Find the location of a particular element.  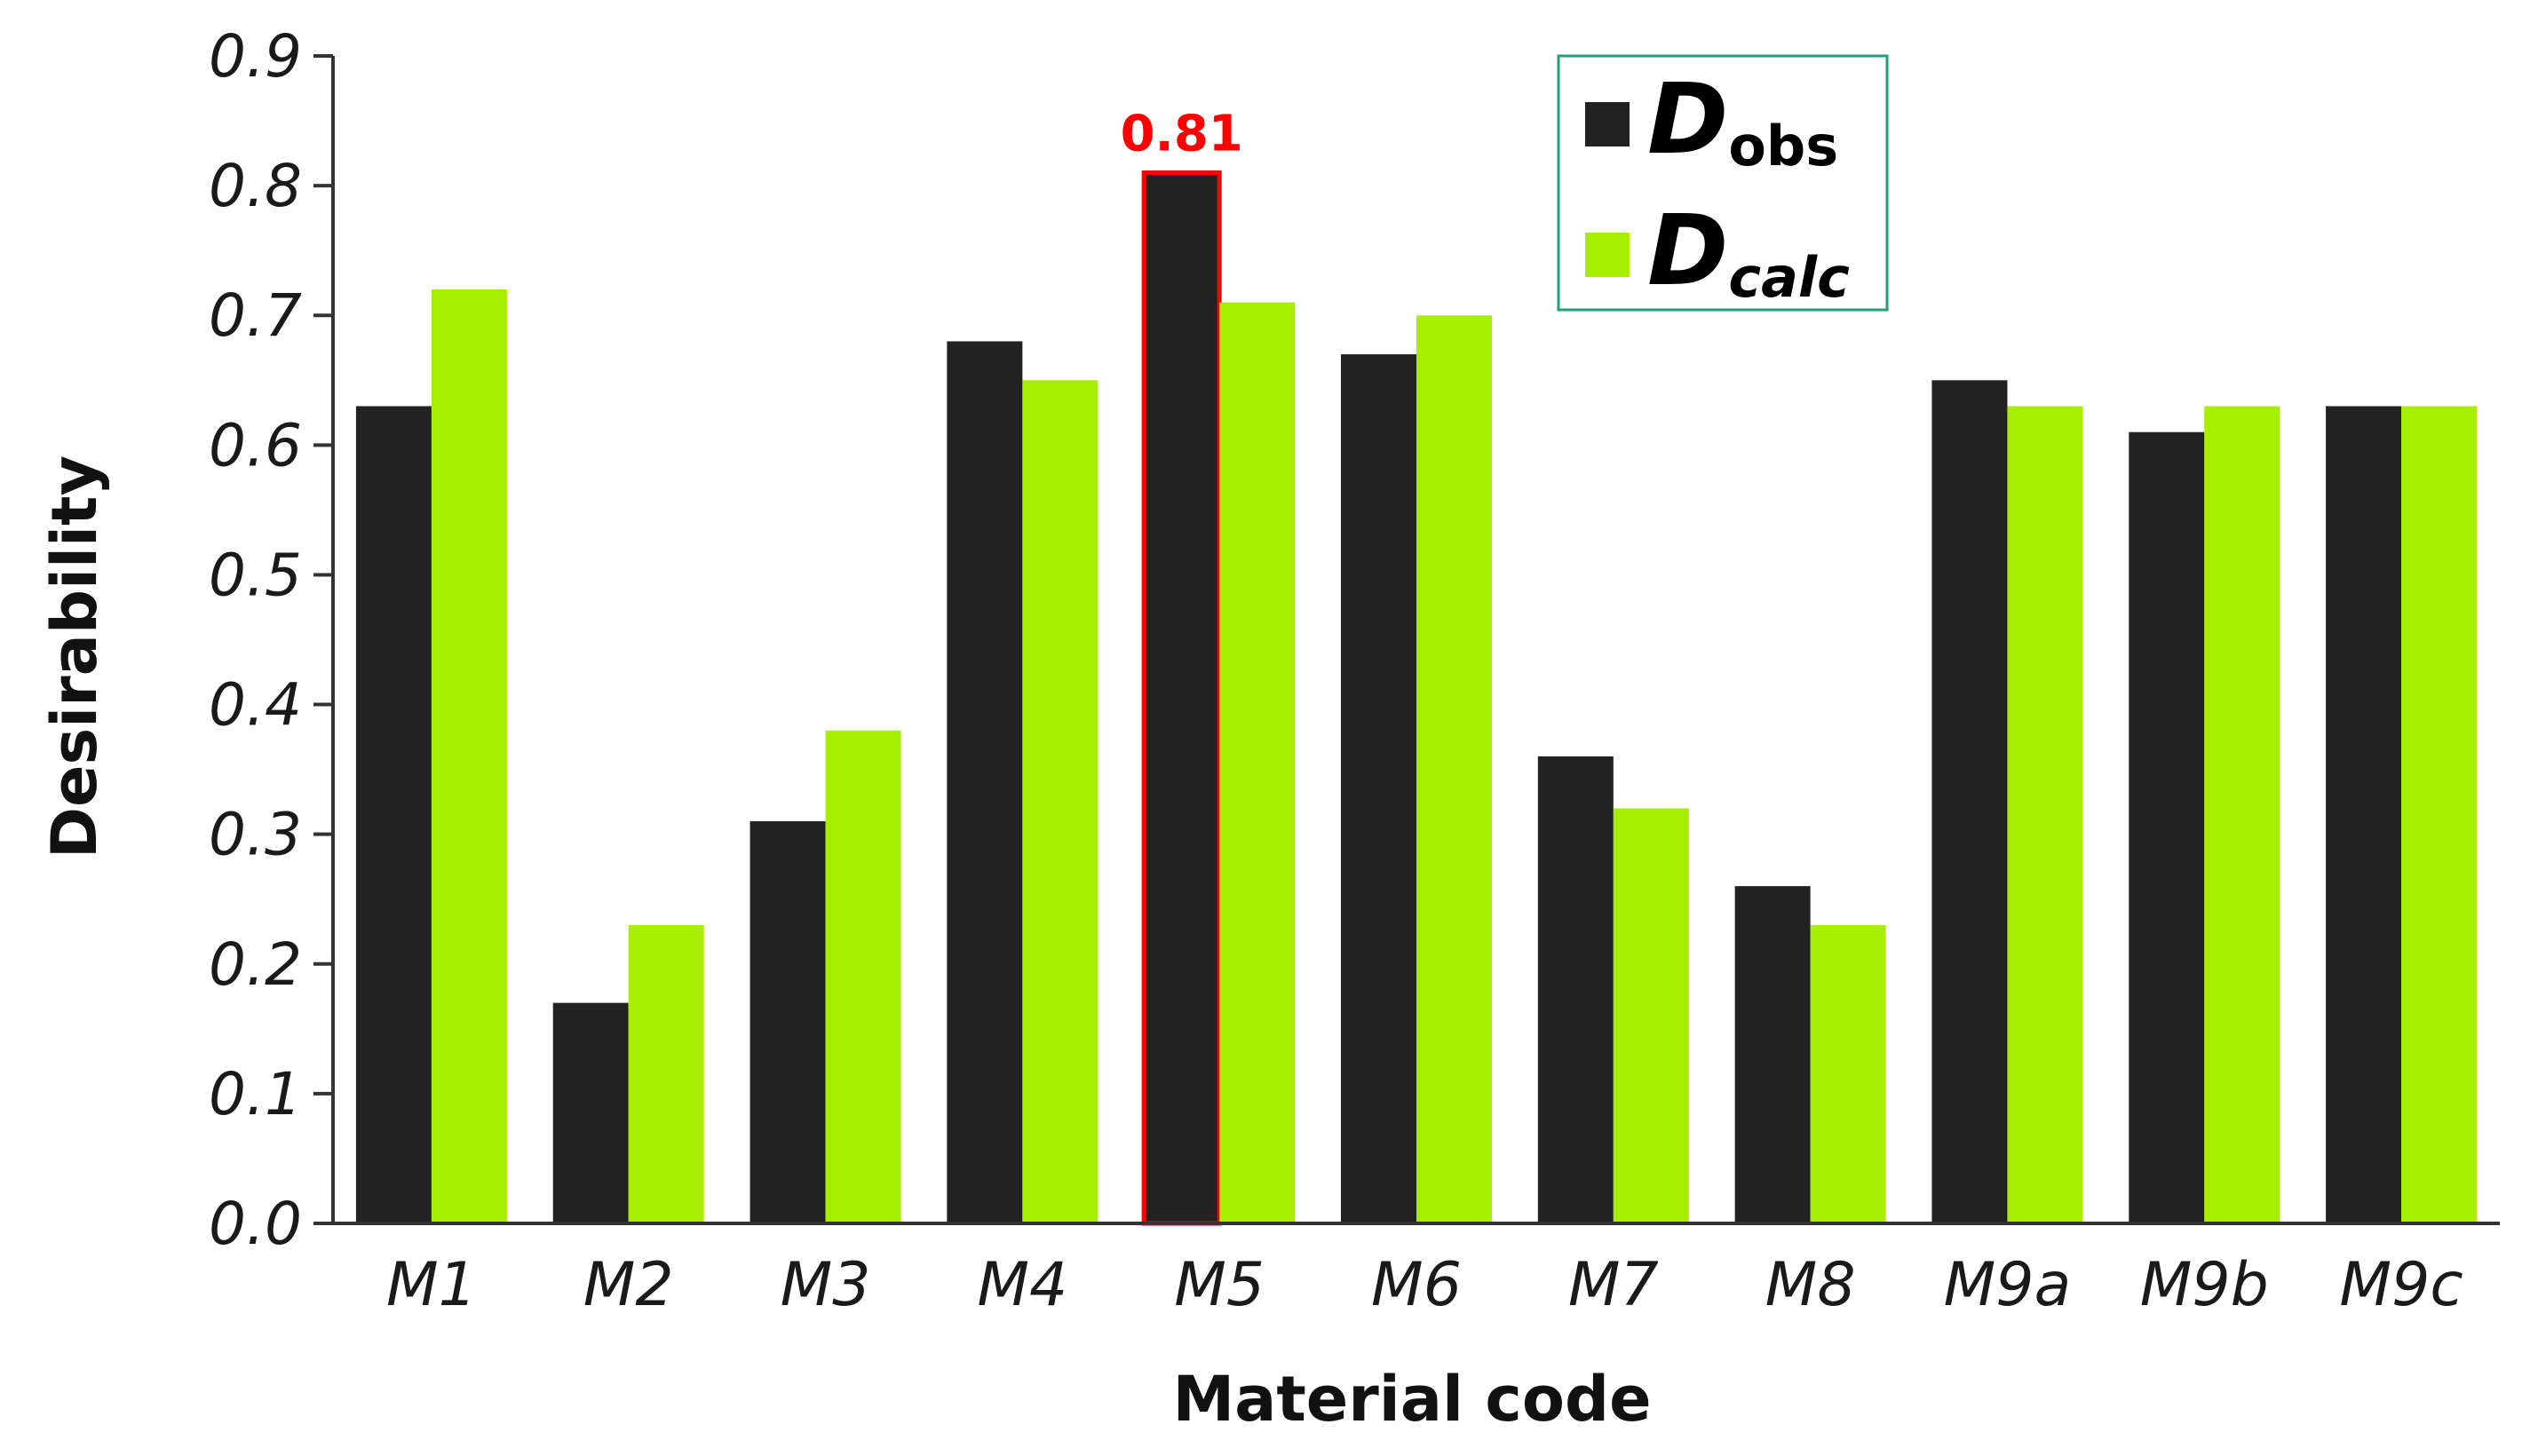

legend-label-obs-sub: obs is located at coordinates (1783, 146).